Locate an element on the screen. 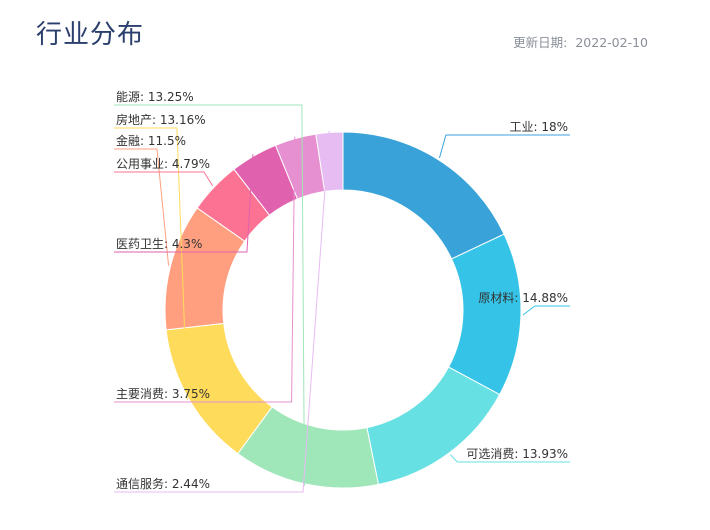 The image size is (710, 530). slice-原材料 is located at coordinates (484, 314).